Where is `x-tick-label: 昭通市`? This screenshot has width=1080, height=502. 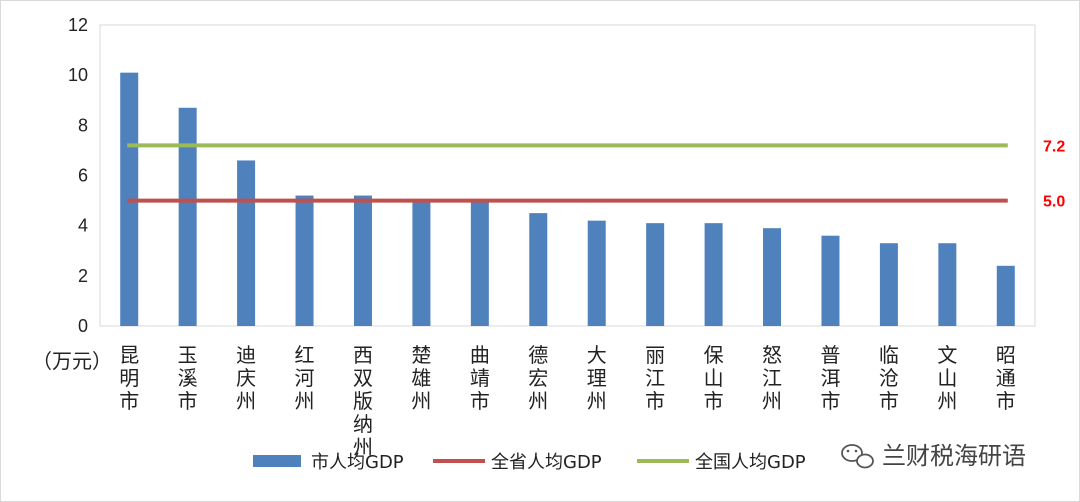
x-tick-label: 昭通市 is located at coordinates (1006, 378).